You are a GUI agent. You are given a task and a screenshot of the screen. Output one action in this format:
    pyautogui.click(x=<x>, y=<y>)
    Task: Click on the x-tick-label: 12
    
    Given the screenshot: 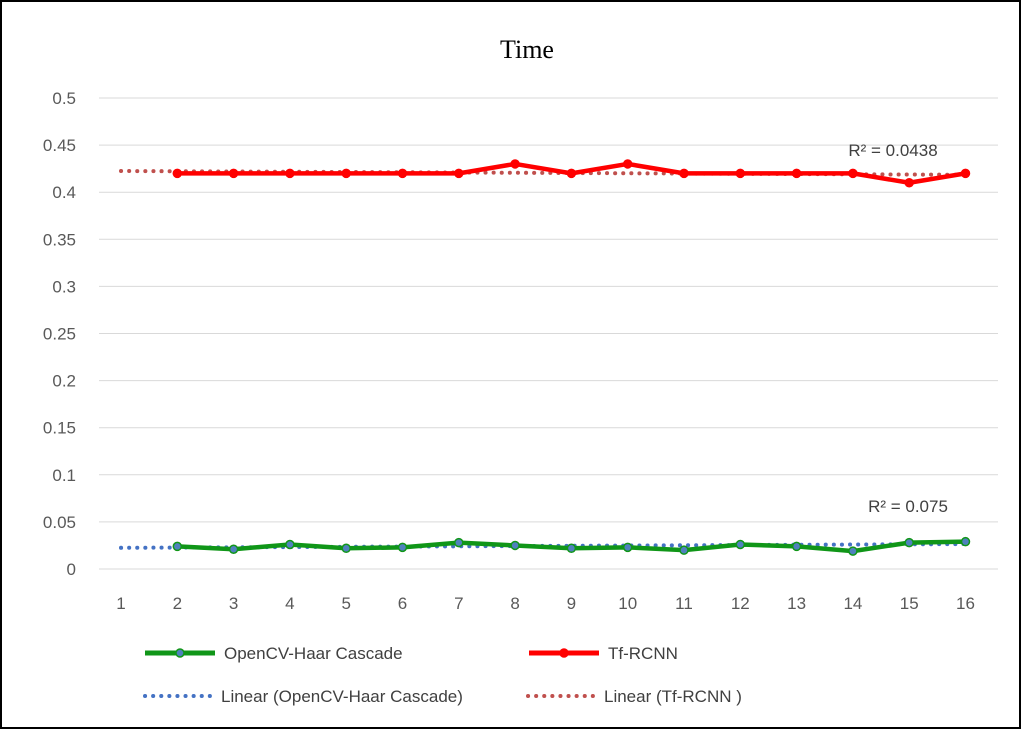 What is the action you would take?
    pyautogui.click(x=740, y=603)
    